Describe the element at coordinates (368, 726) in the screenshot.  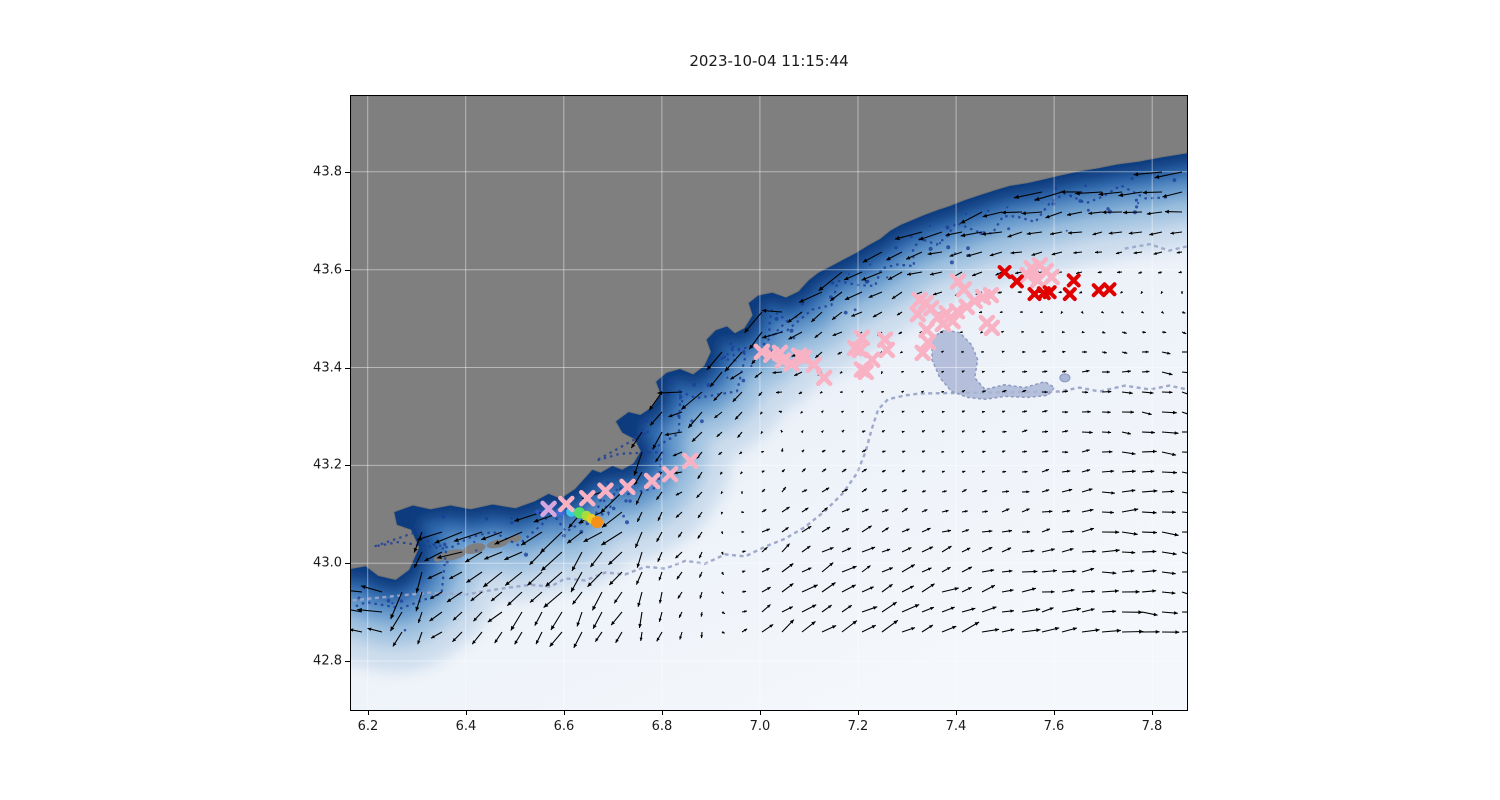
I see `x-tick-label: 6.2` at that location.